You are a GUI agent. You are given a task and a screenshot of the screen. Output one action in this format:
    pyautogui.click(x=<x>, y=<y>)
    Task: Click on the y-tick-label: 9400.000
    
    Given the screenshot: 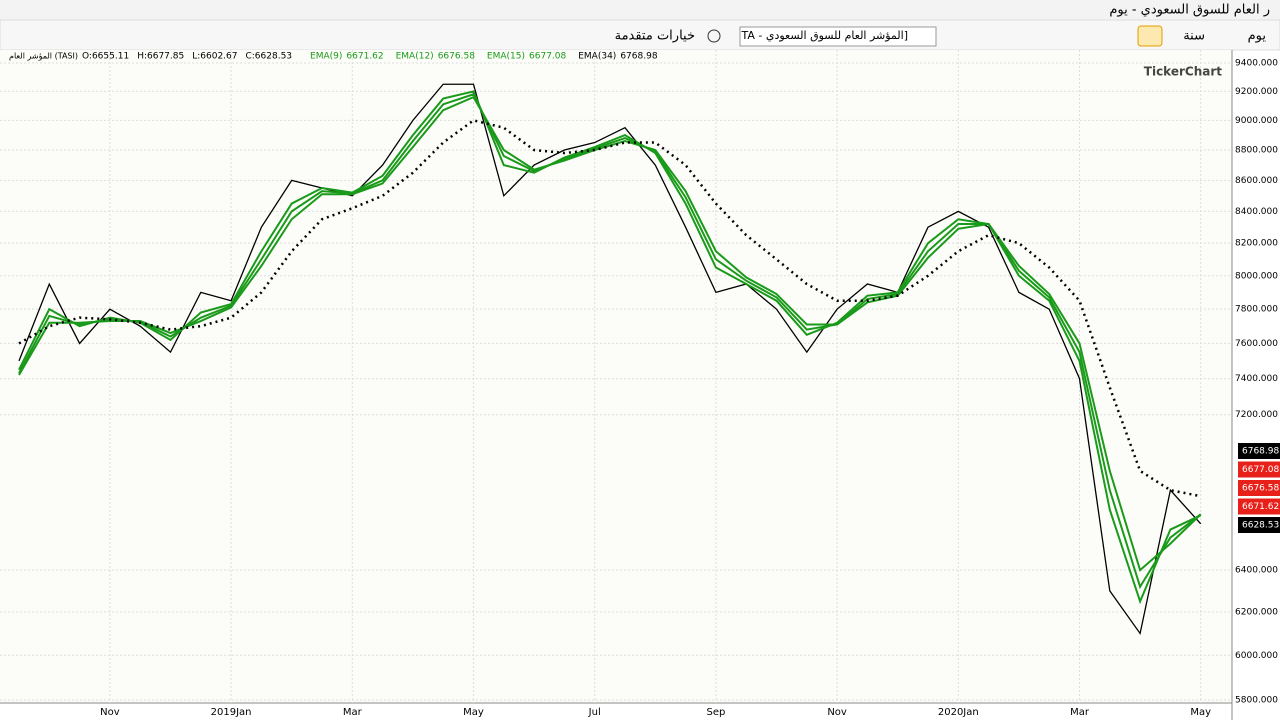 What is the action you would take?
    pyautogui.click(x=1256, y=64)
    